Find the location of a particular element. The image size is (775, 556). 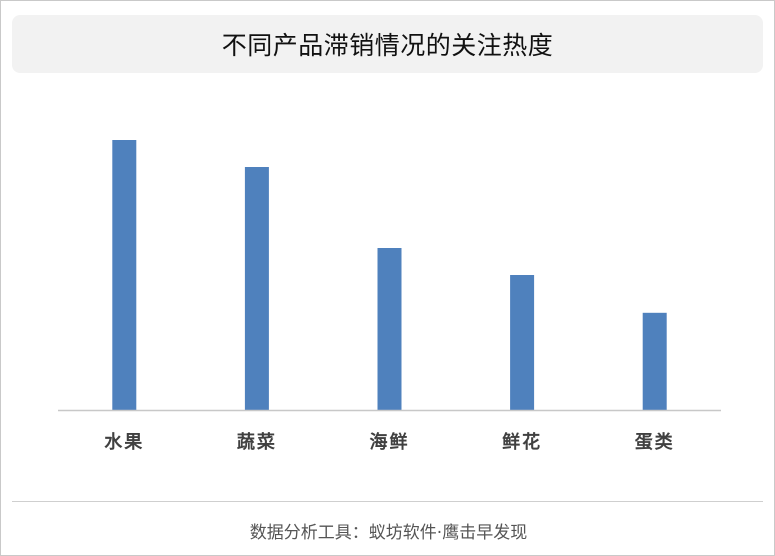

category-label-1: 水果 is located at coordinates (124, 442).